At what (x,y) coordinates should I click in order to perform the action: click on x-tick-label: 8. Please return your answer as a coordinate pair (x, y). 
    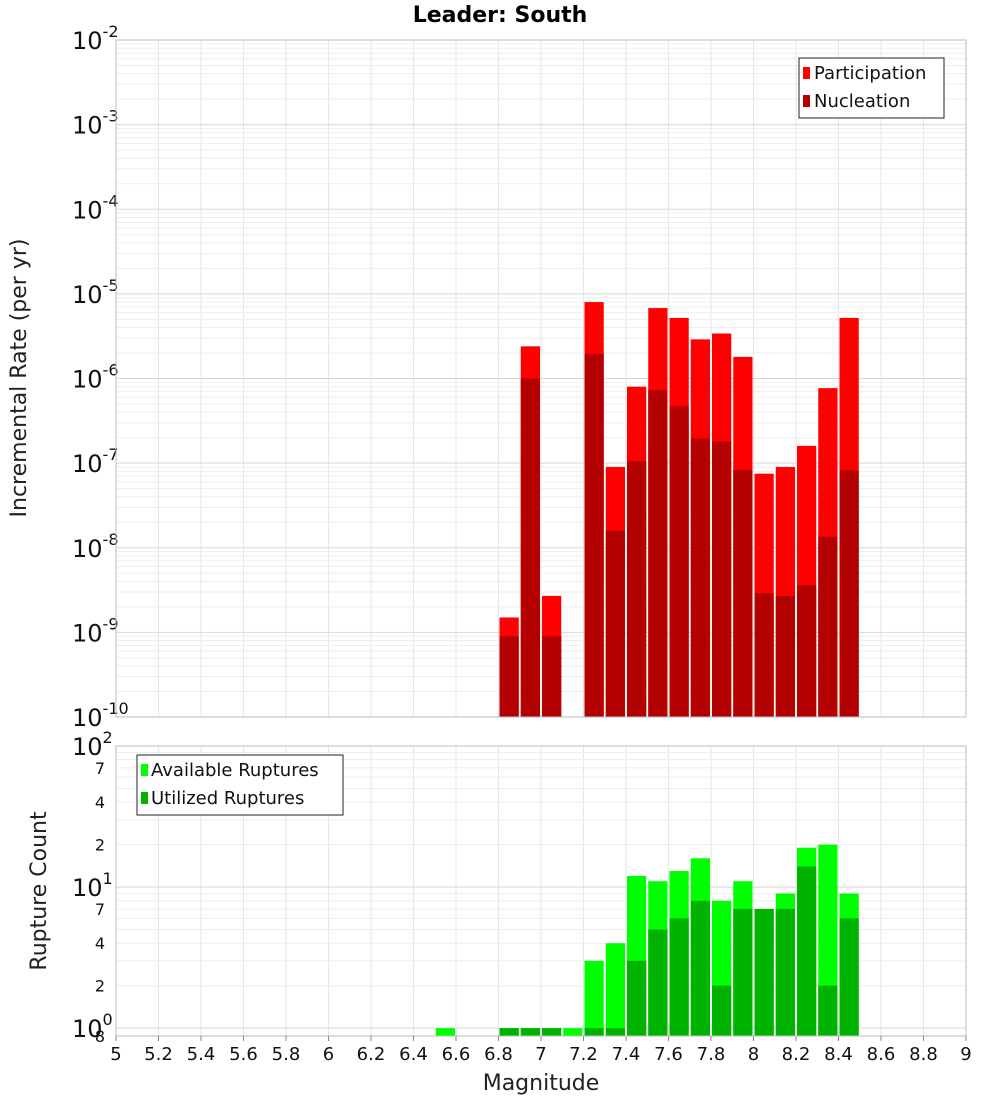
    Looking at the image, I should click on (753, 1054).